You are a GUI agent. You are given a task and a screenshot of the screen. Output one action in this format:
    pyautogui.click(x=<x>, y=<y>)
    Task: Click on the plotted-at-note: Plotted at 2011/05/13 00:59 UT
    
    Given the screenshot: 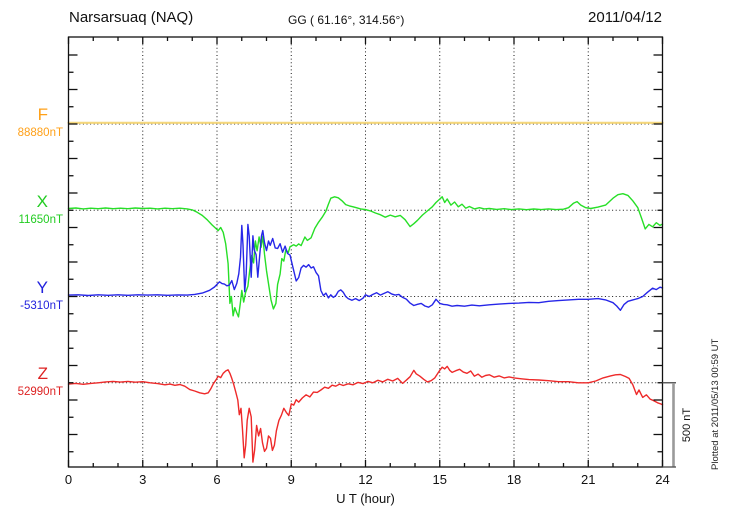 What is the action you would take?
    pyautogui.click(x=715, y=404)
    